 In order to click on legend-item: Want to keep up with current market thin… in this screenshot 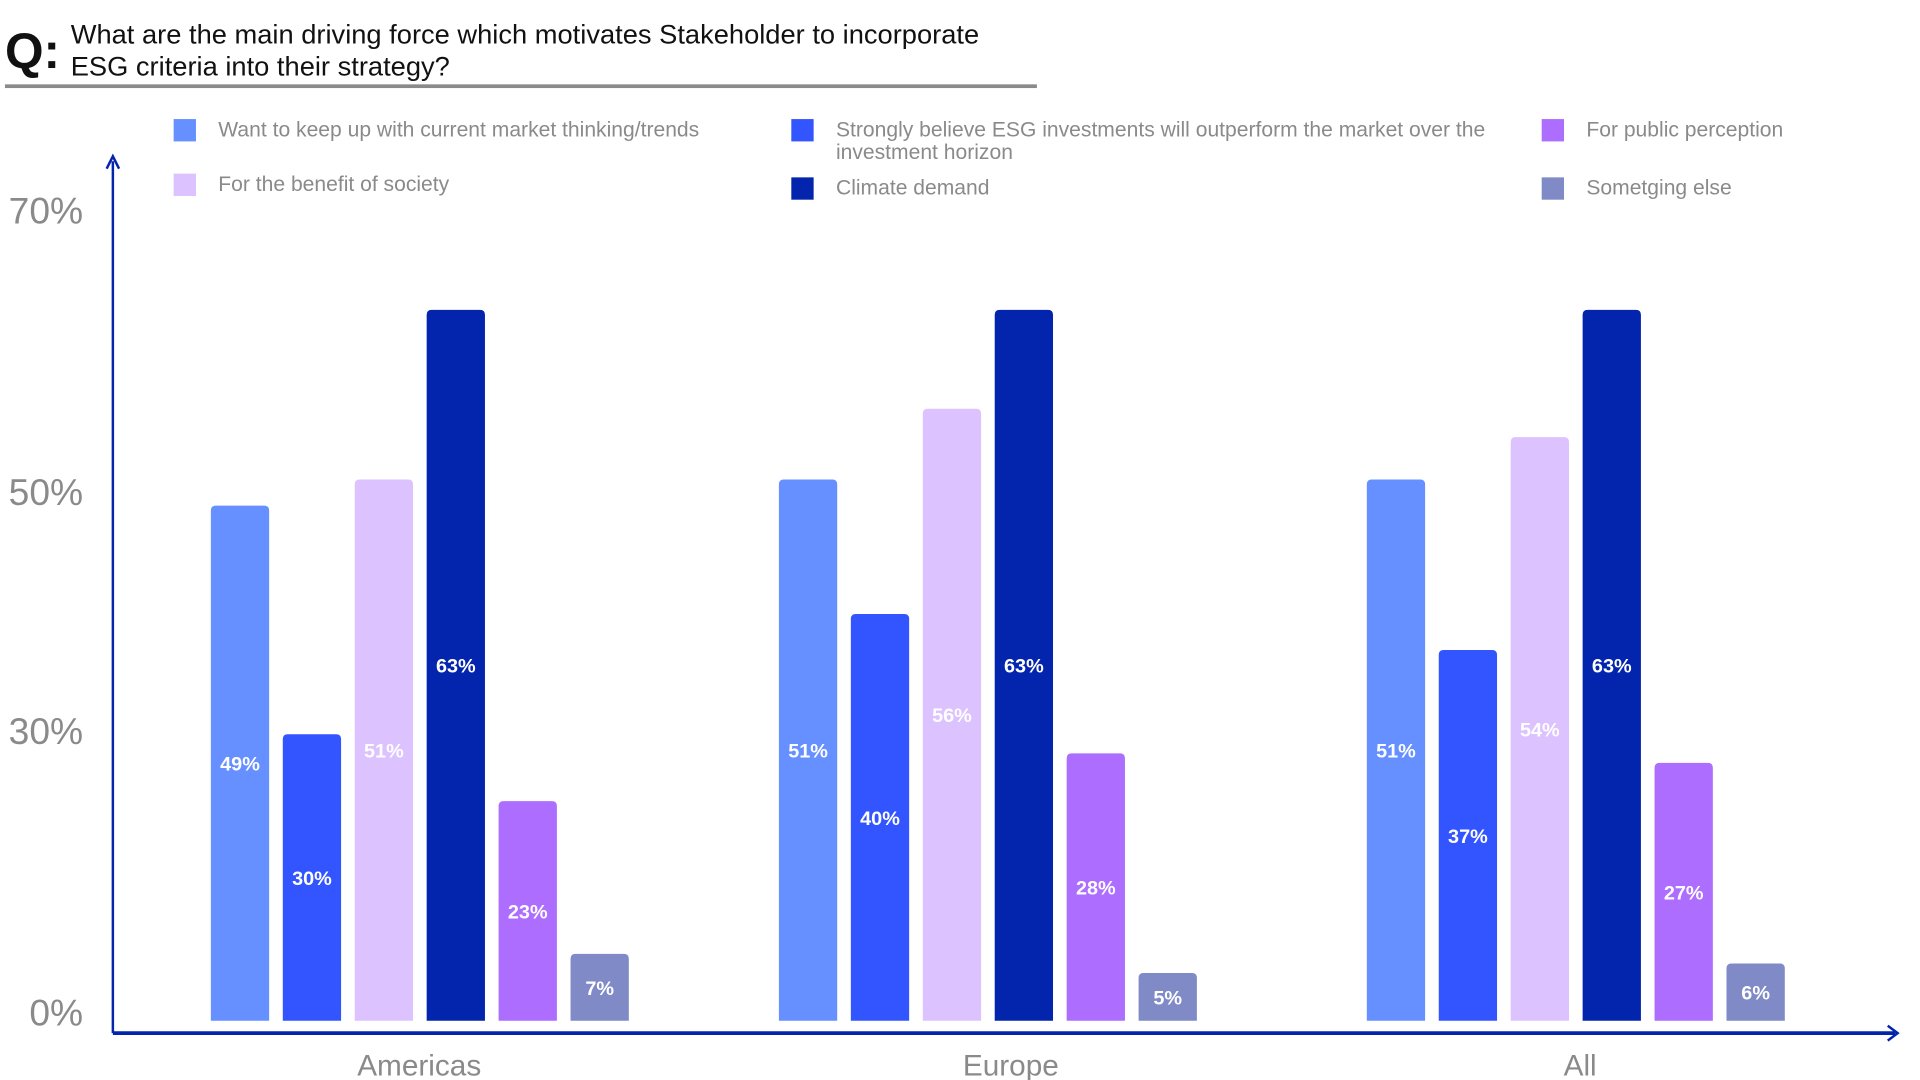, I will do `click(436, 129)`.